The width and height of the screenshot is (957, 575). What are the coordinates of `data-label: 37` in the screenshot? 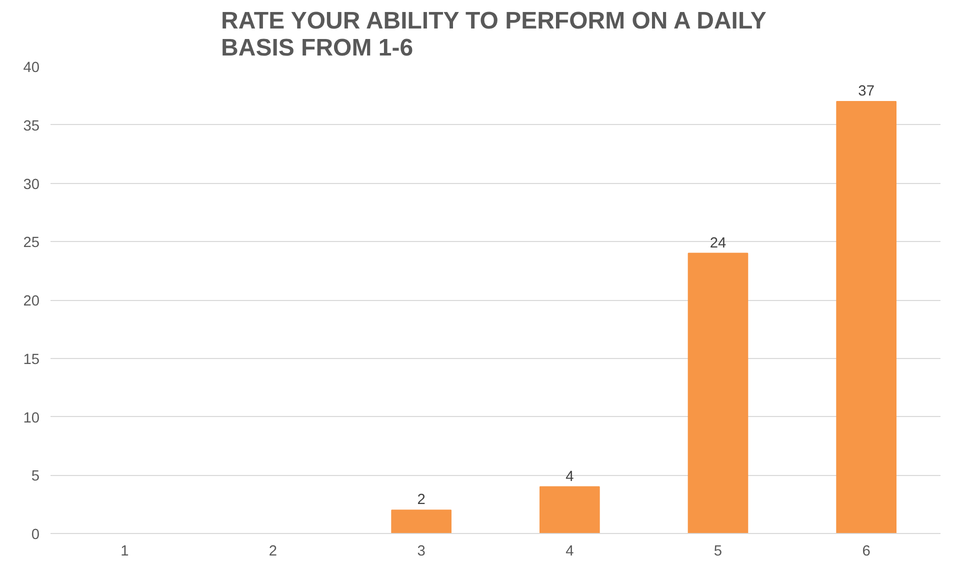 It's located at (866, 92).